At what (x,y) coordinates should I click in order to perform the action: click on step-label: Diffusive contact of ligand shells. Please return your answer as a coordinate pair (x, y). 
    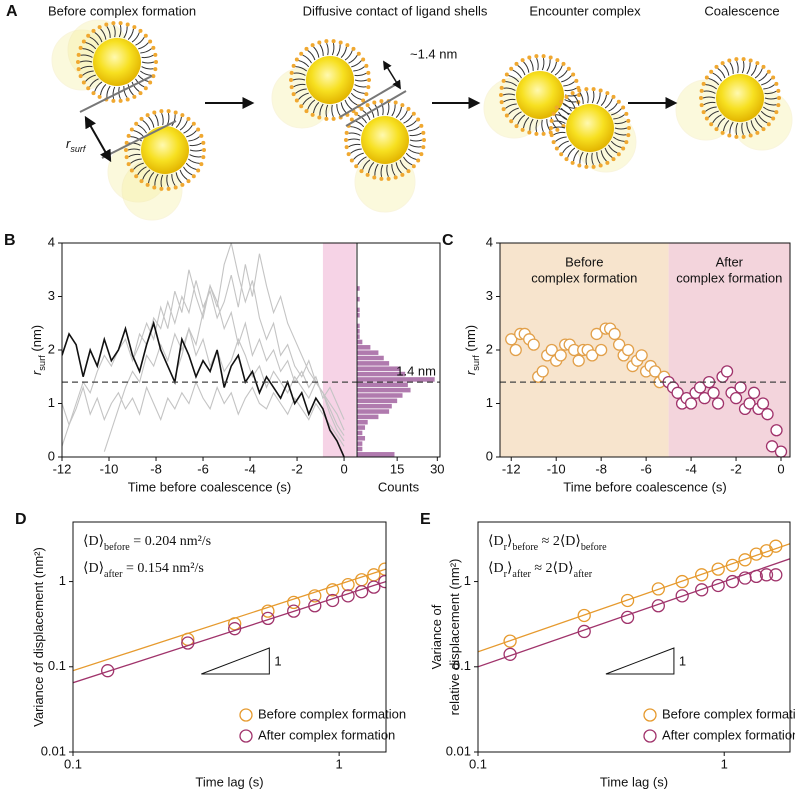
    Looking at the image, I should click on (395, 10).